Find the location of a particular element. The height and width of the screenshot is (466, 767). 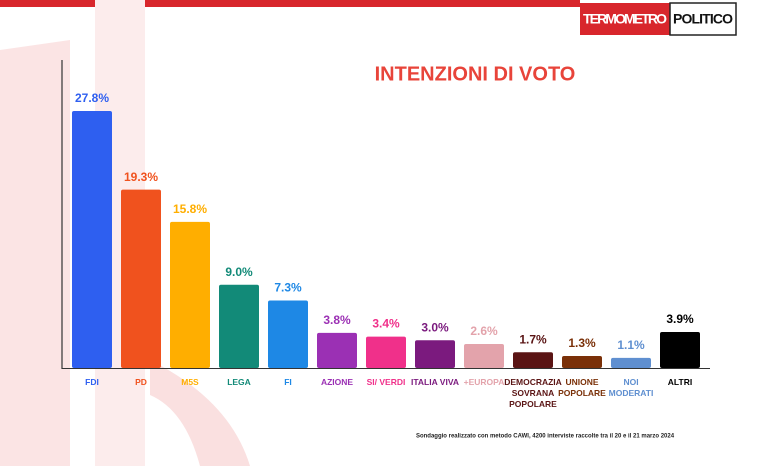

x-tick-label: PD is located at coordinates (141, 382).